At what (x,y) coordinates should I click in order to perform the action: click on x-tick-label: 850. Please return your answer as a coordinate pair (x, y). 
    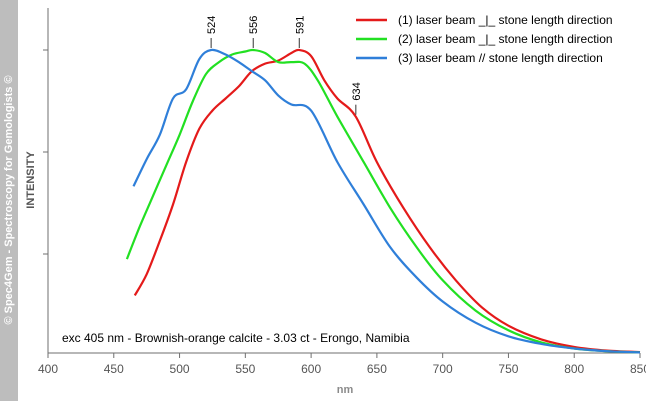
    Looking at the image, I should click on (638, 369).